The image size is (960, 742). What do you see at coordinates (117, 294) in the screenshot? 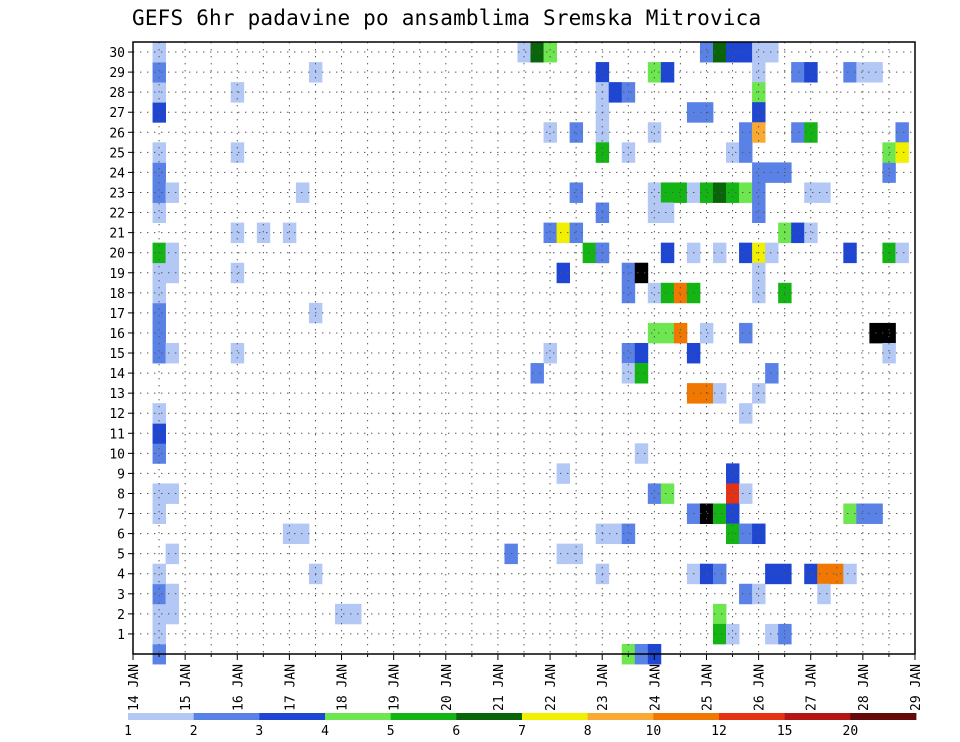
I see `y-tick-label: 18` at bounding box center [117, 294].